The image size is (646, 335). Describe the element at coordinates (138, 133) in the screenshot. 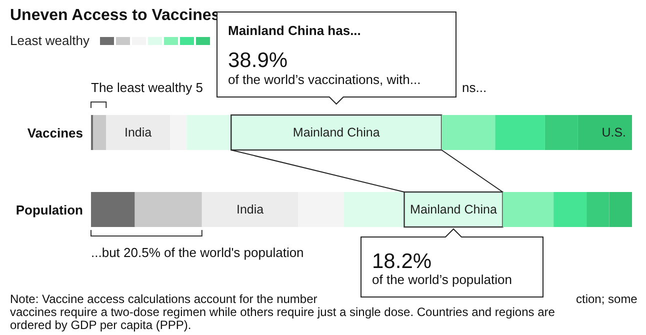

I see `series-label: India` at that location.